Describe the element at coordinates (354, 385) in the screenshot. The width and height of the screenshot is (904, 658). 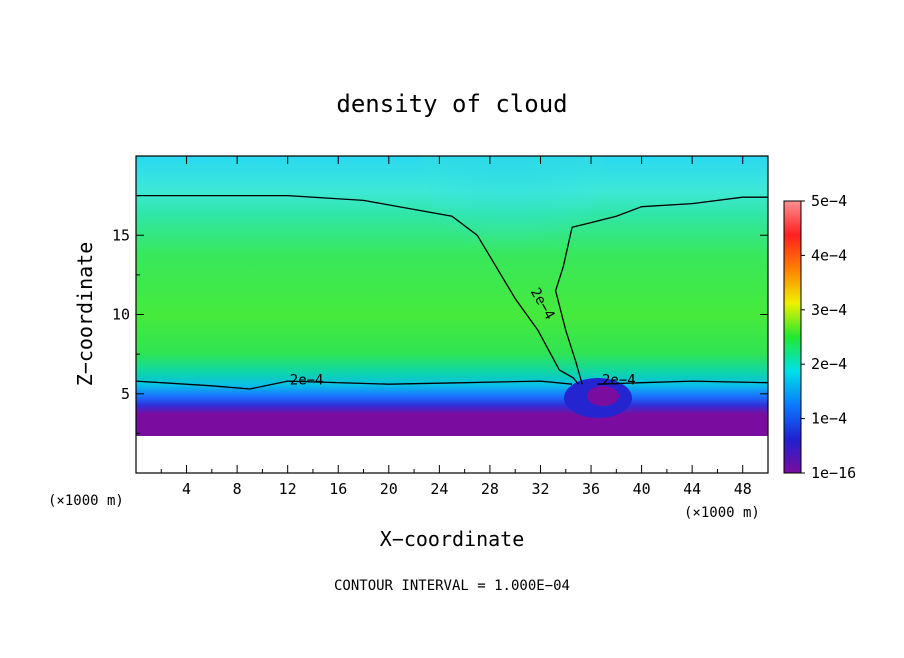
I see `contour-left-bottom` at that location.